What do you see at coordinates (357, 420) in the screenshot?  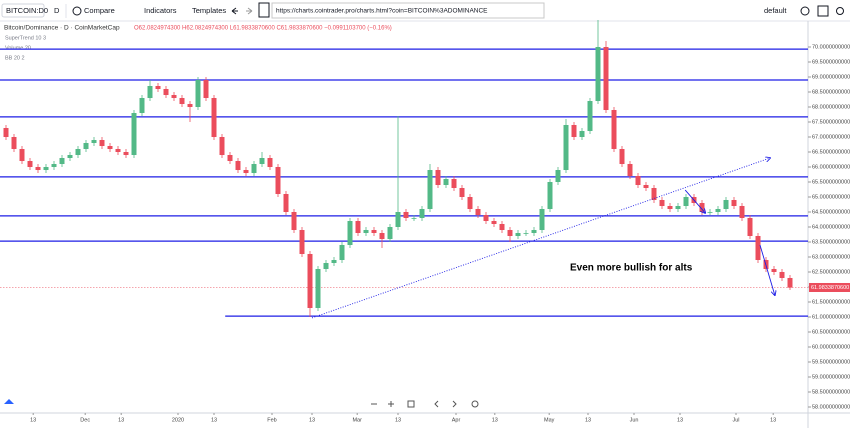 I see `x-tick-label: Mar` at bounding box center [357, 420].